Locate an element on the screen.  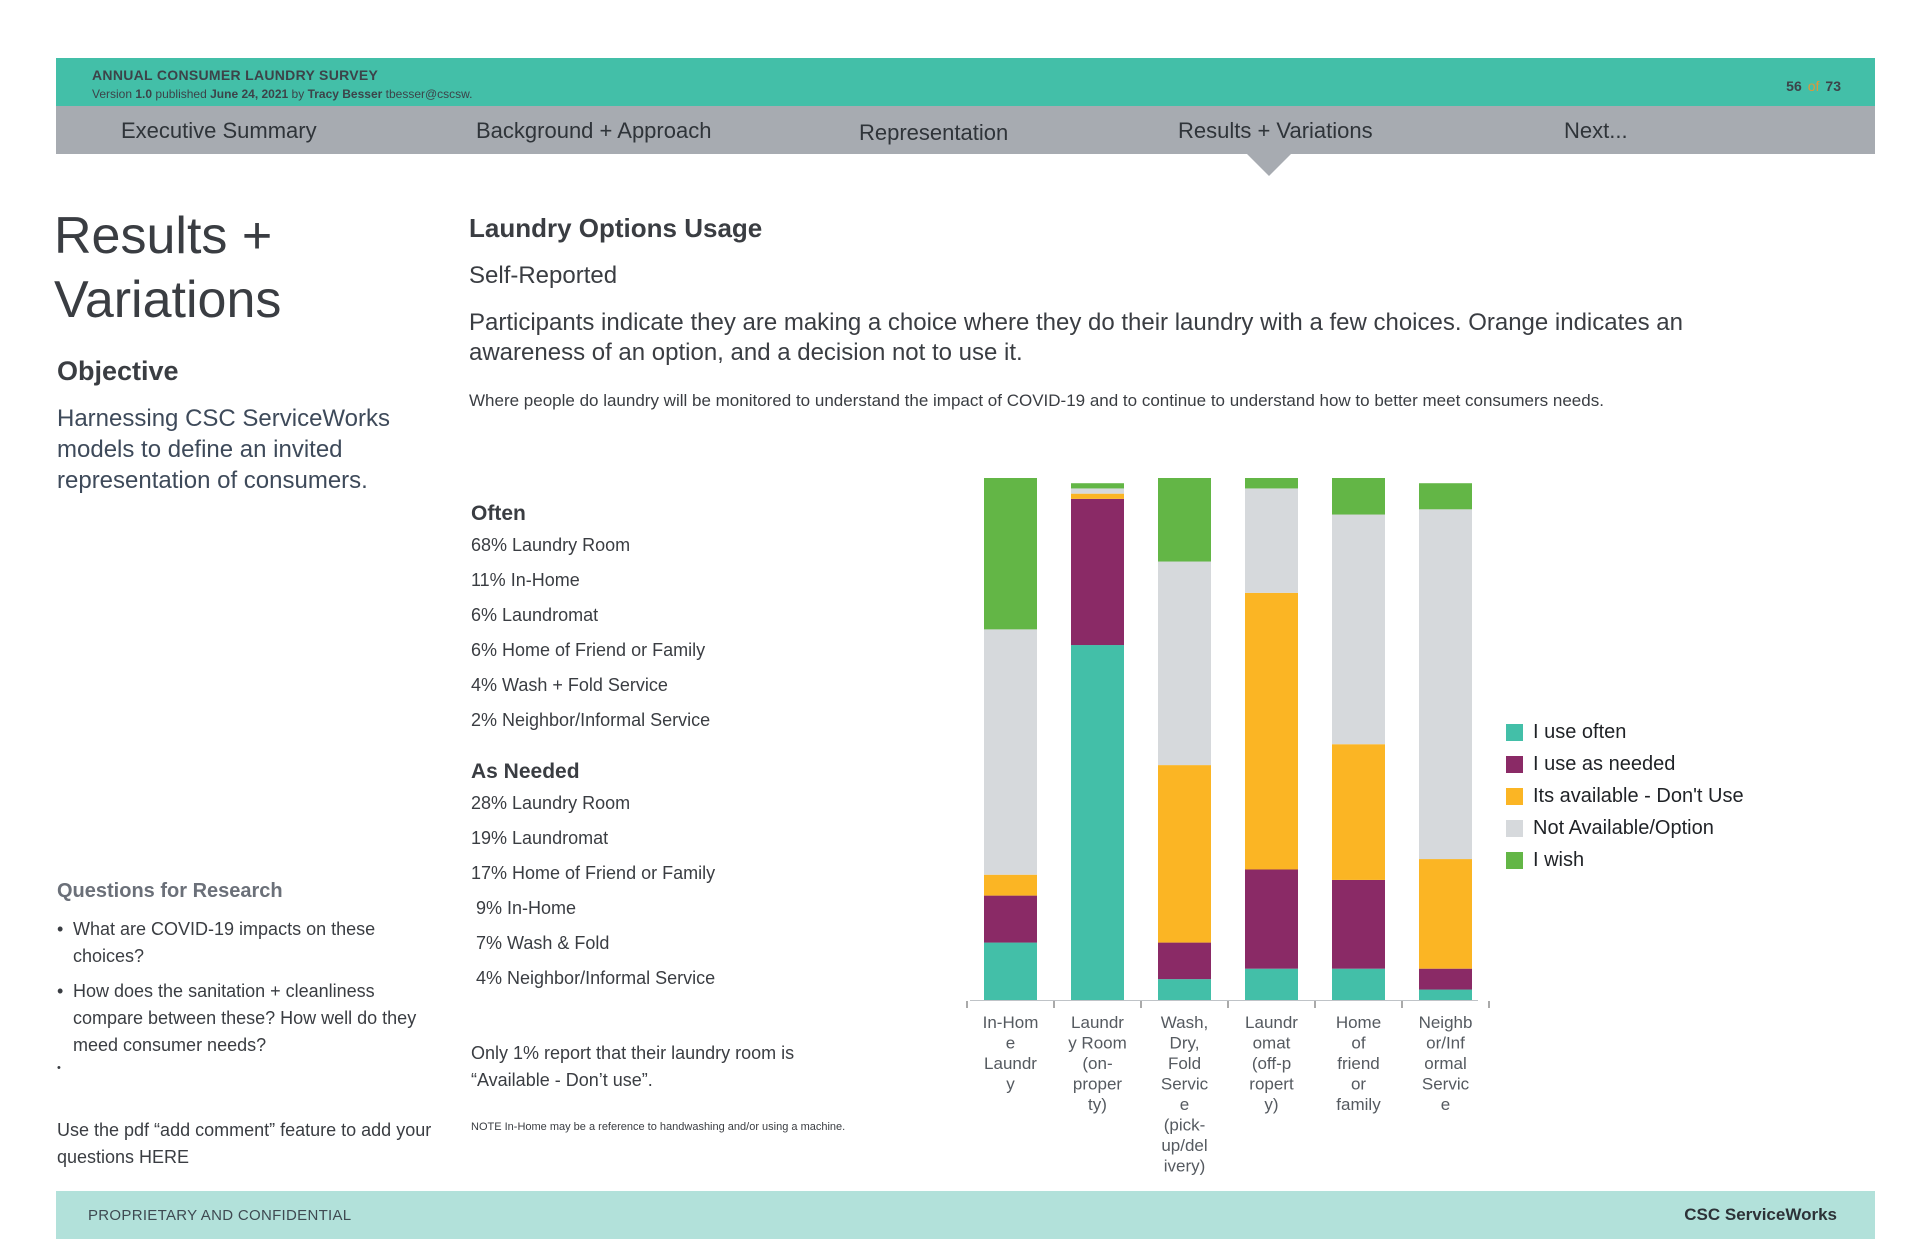
x-axis-category-label-line: e is located at coordinates (1445, 1104).